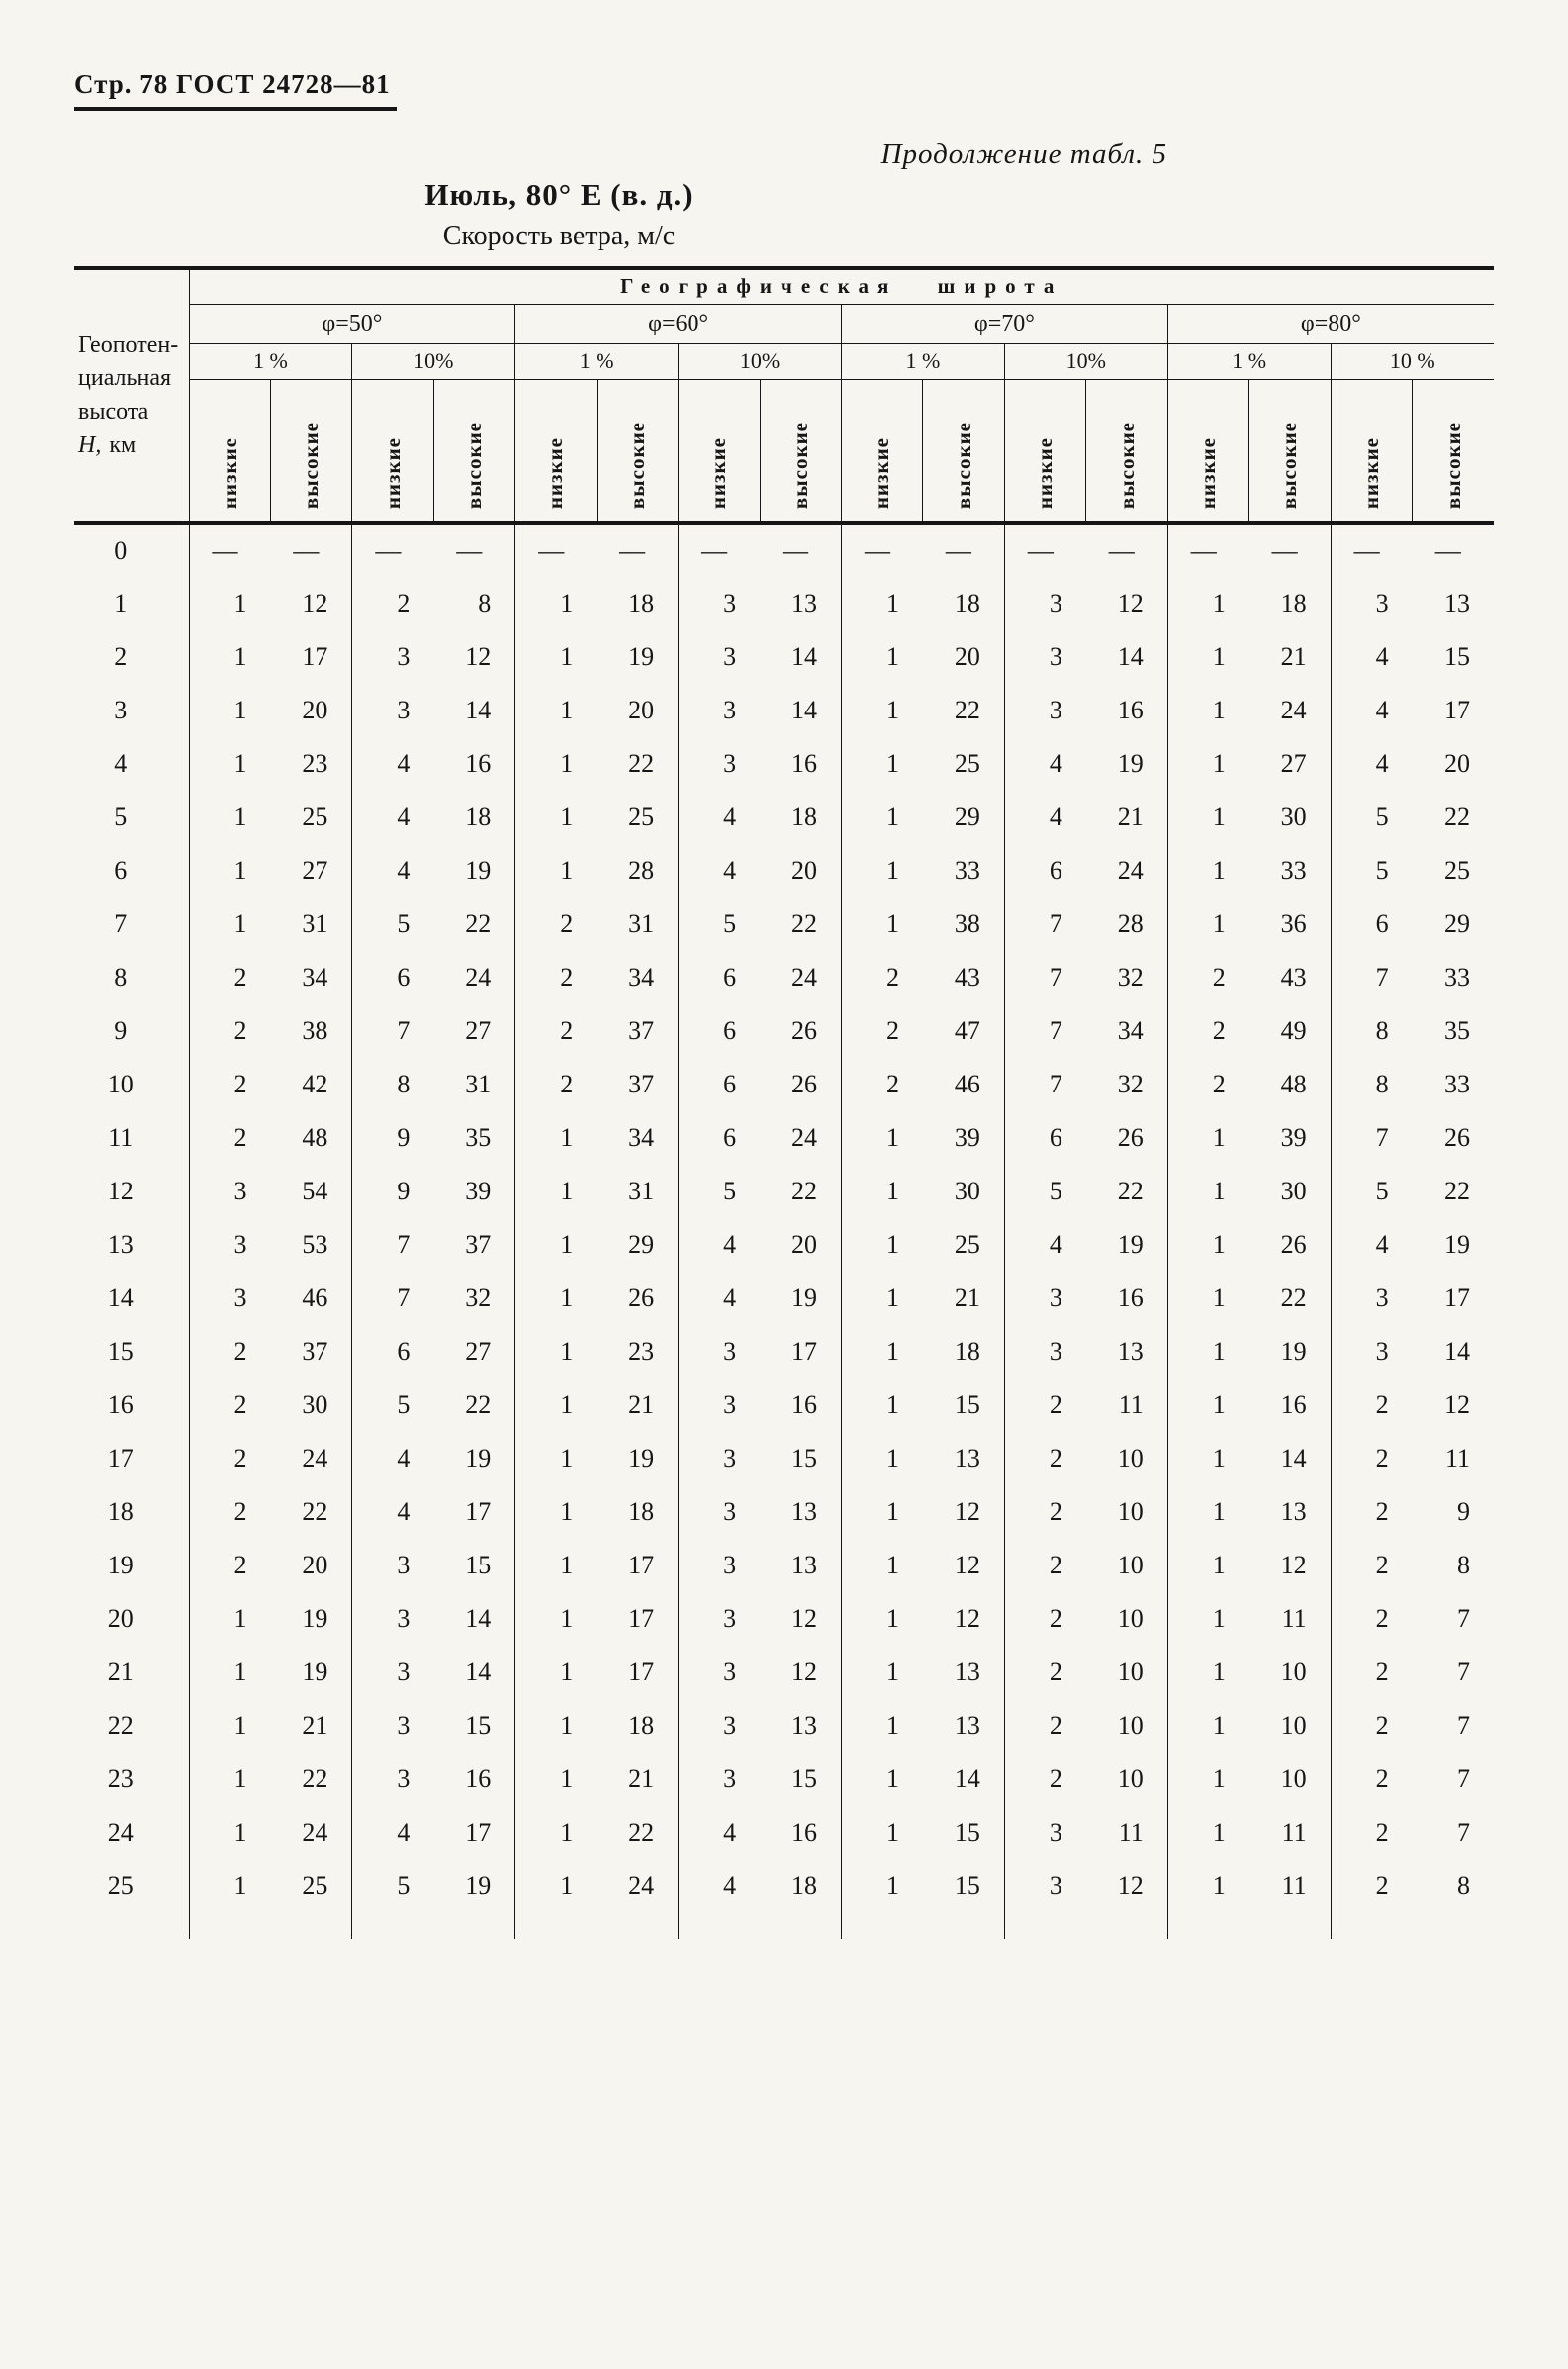  What do you see at coordinates (229, 472) in the screenshot?
I see `range-label: низкие` at bounding box center [229, 472].